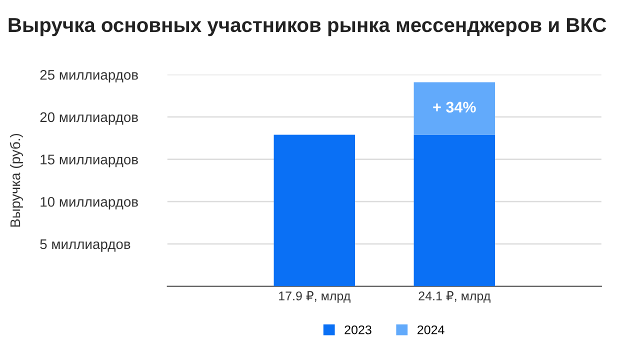  What do you see at coordinates (454, 107) in the screenshot?
I see `annotation: + 34%` at bounding box center [454, 107].